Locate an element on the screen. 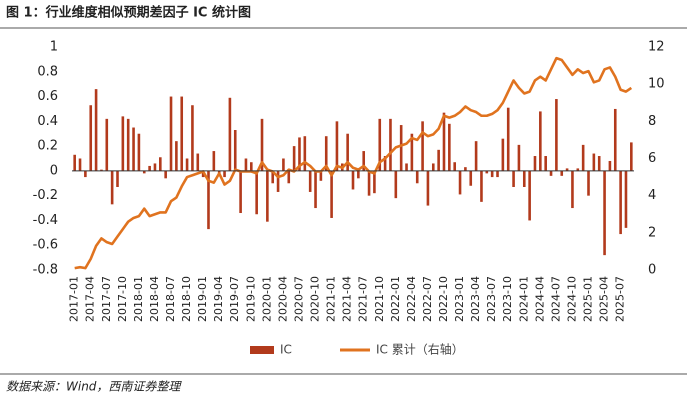  x-tick-label: 2018-07 is located at coordinates (170, 299).